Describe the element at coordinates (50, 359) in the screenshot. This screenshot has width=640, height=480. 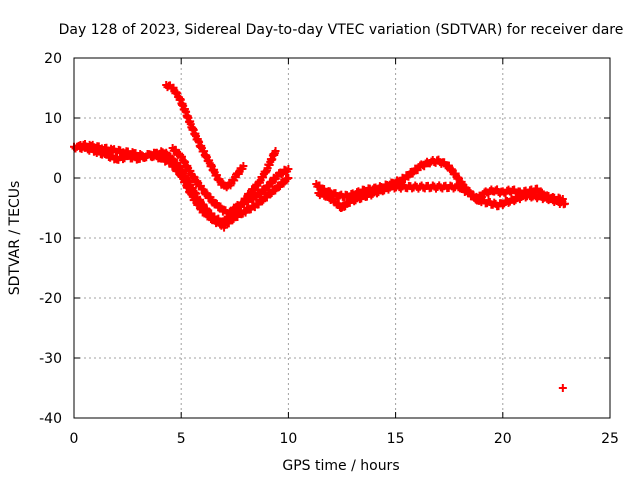
I see `y-tick-label: -30` at that location.